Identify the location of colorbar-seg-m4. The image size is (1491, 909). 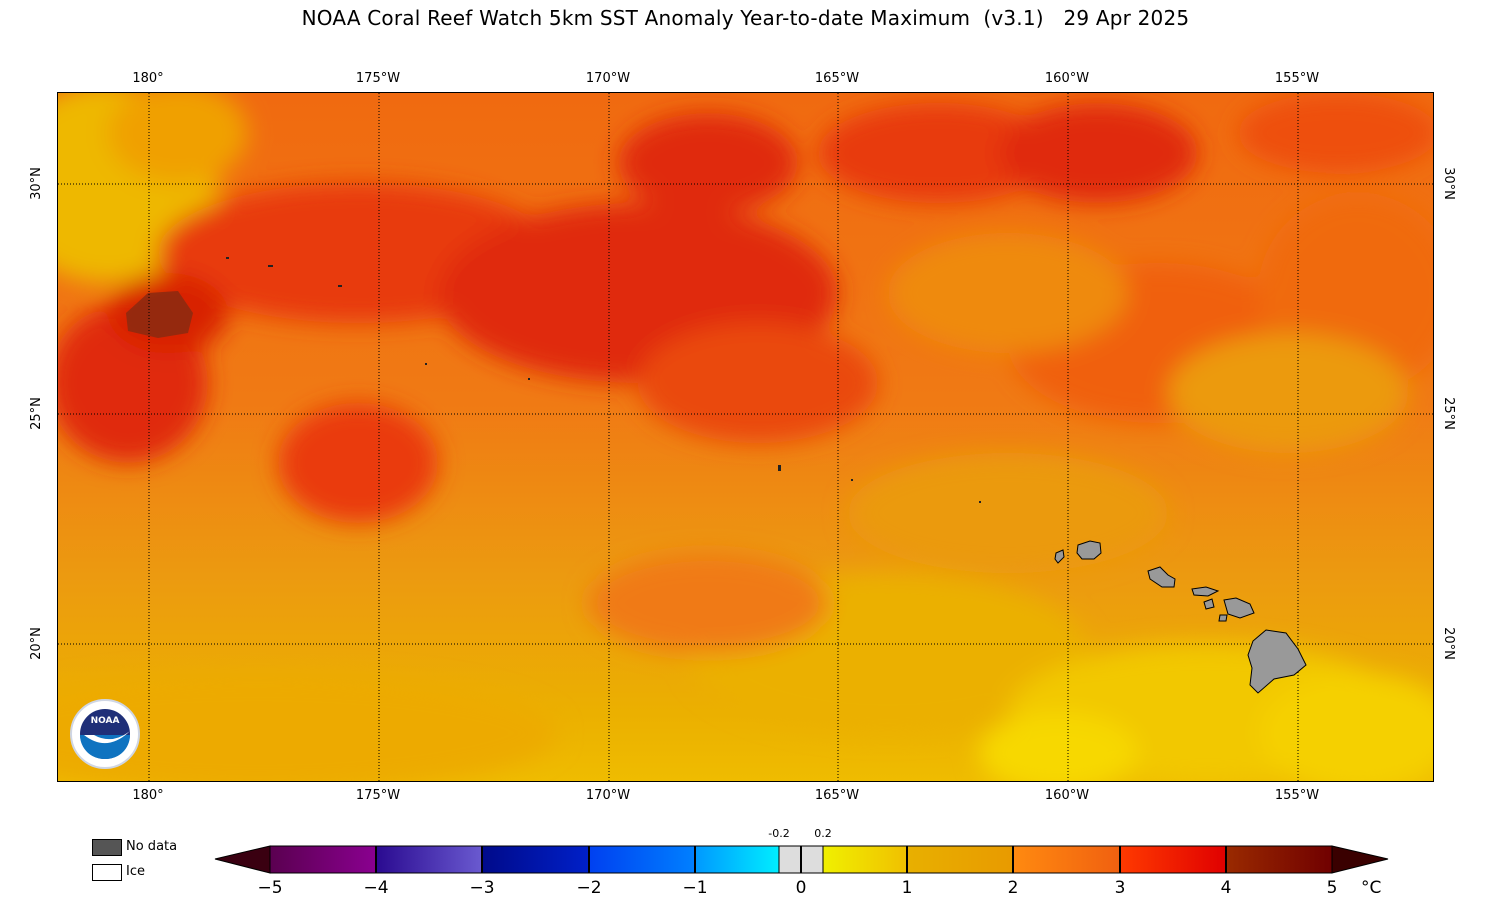
(429, 859).